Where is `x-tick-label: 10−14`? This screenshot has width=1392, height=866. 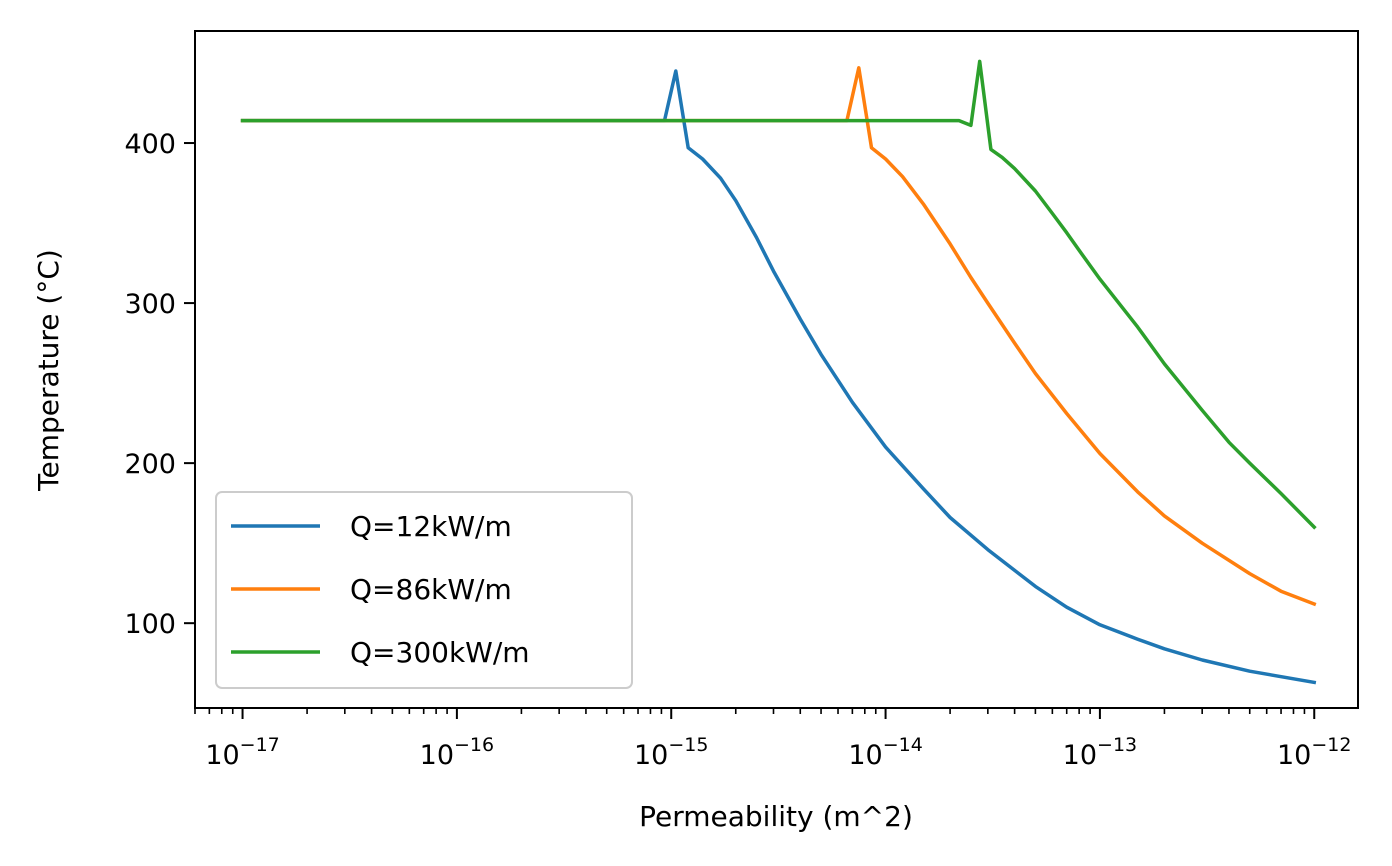 x-tick-label: 10−14 is located at coordinates (885, 752).